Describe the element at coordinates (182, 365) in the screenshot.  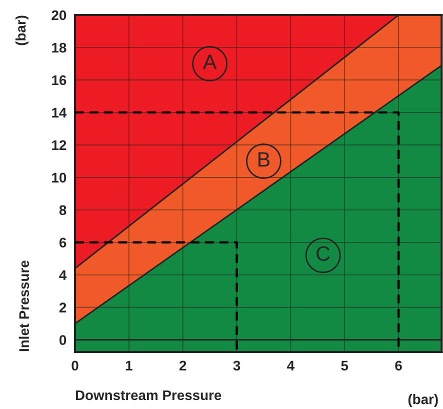
I see `x-tick-label: 2` at that location.